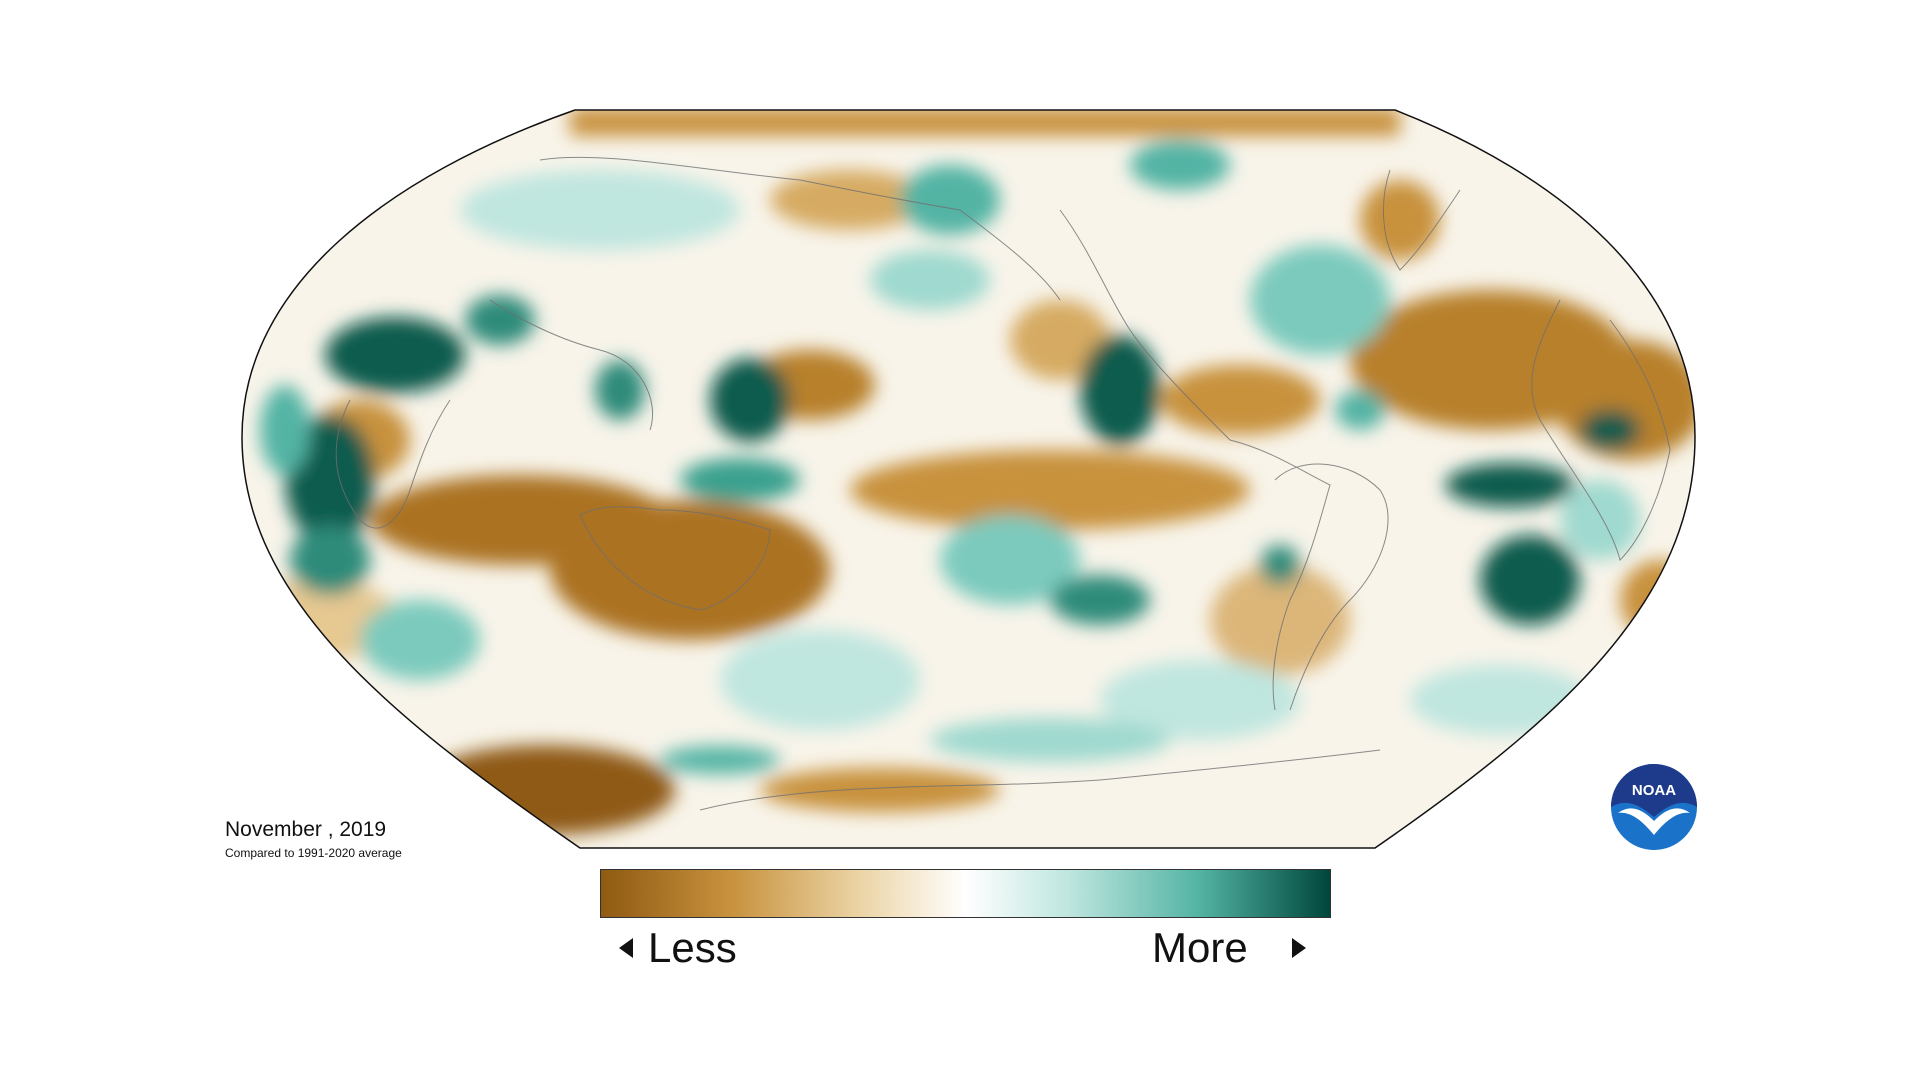 The height and width of the screenshot is (1080, 1920). What do you see at coordinates (313, 853) in the screenshot?
I see `map-baseline-note: Compared to 1991-2020 average` at bounding box center [313, 853].